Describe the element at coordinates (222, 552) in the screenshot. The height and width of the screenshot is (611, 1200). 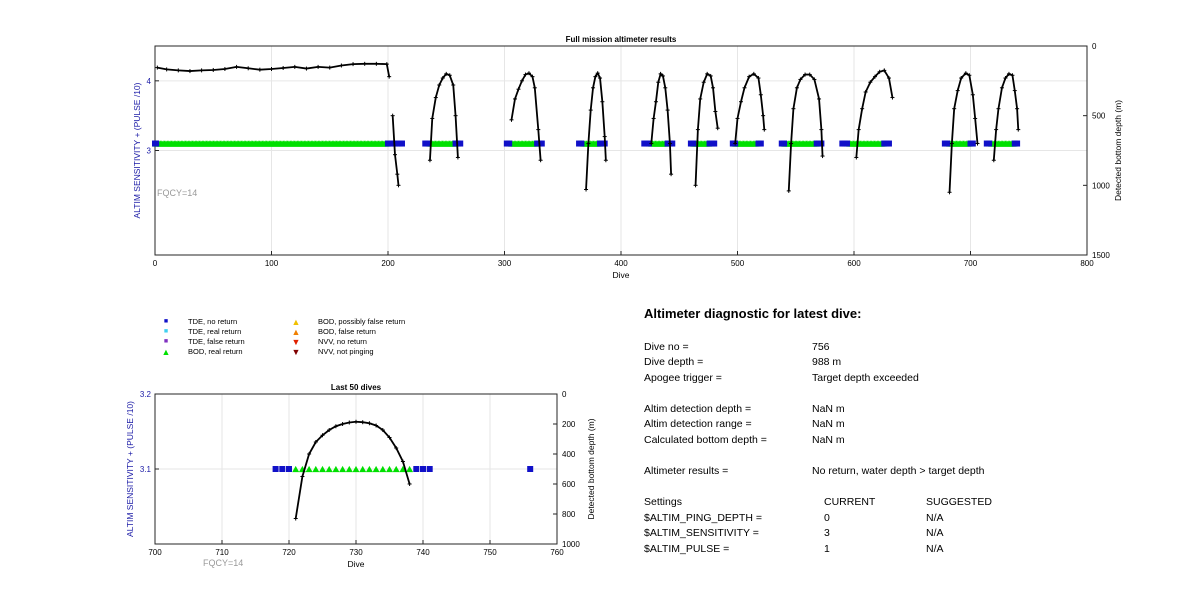
I see `x-tick-label: 710` at that location.